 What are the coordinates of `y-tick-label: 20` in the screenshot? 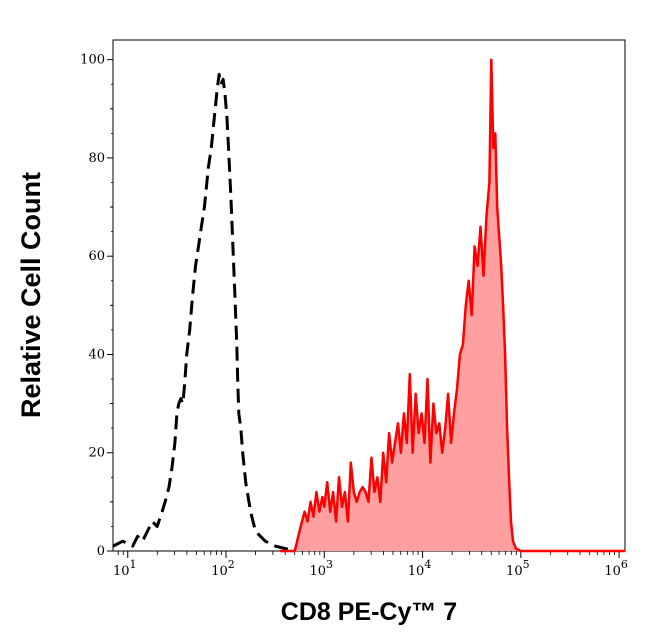 It's located at (96, 453).